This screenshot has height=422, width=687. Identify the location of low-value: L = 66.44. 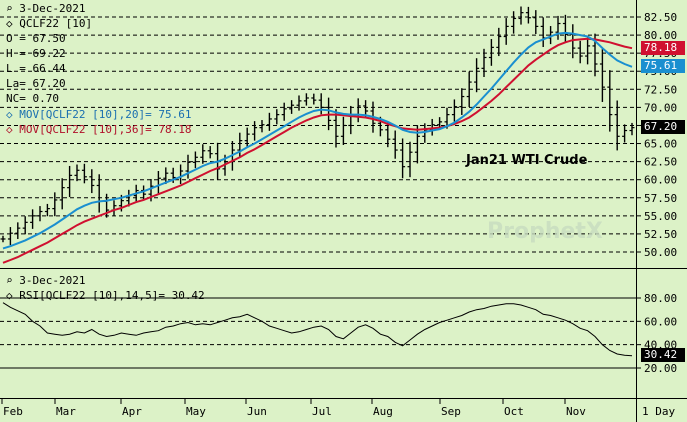
(36, 68).